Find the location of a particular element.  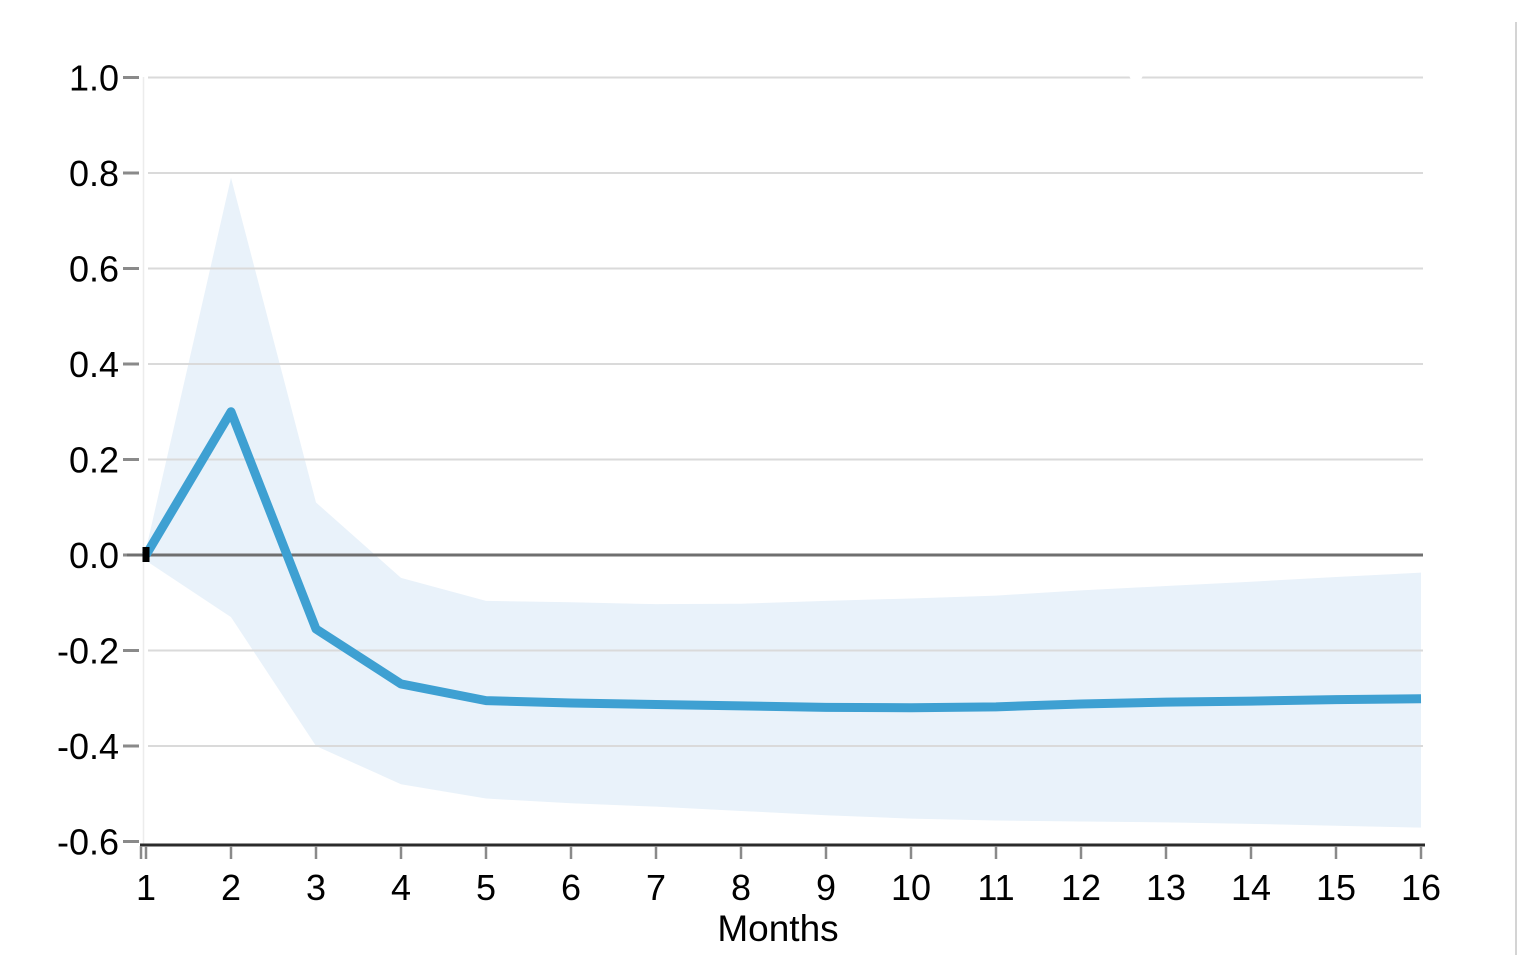

x-tick-label: 7 is located at coordinates (656, 887).